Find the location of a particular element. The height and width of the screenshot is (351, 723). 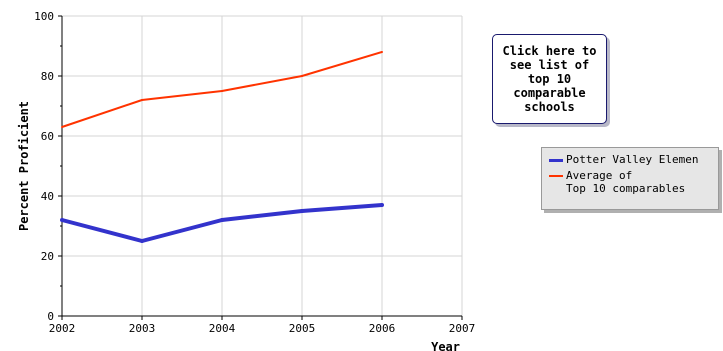

x-tick-label-5: 2007 is located at coordinates (462, 328).